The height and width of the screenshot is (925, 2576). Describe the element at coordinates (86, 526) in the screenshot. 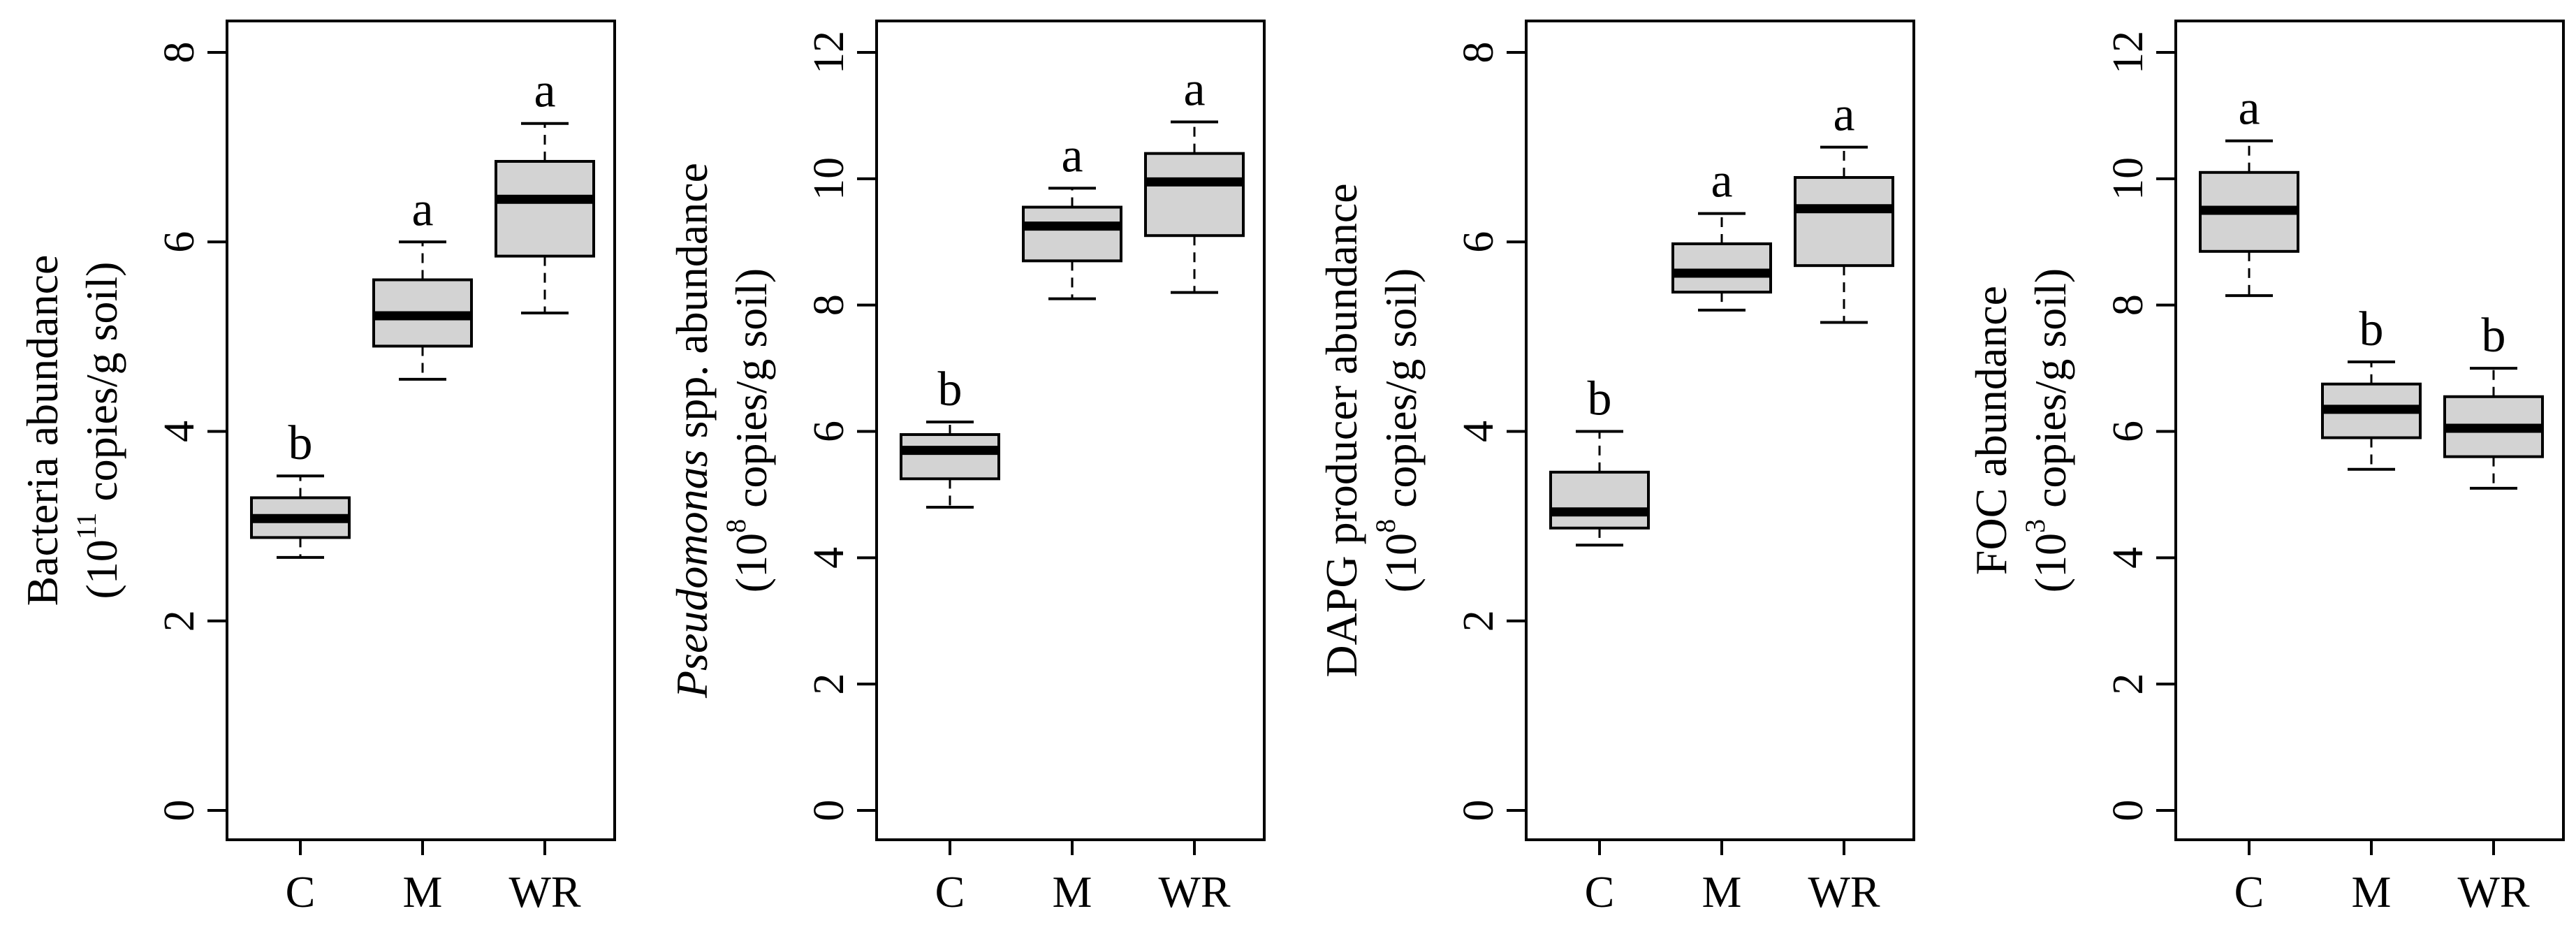

I see `y-axis-label-exponent: 11` at that location.